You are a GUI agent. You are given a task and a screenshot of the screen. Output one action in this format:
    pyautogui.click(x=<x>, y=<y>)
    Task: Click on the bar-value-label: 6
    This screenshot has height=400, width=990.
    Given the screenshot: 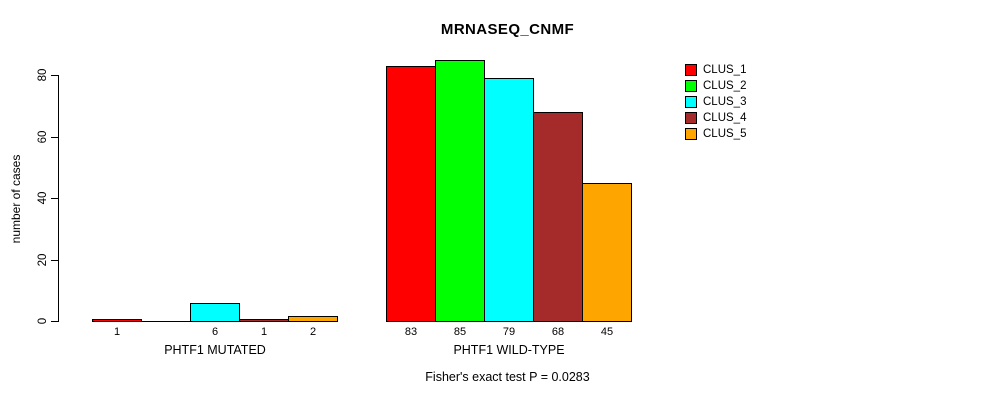 What is the action you would take?
    pyautogui.click(x=215, y=332)
    